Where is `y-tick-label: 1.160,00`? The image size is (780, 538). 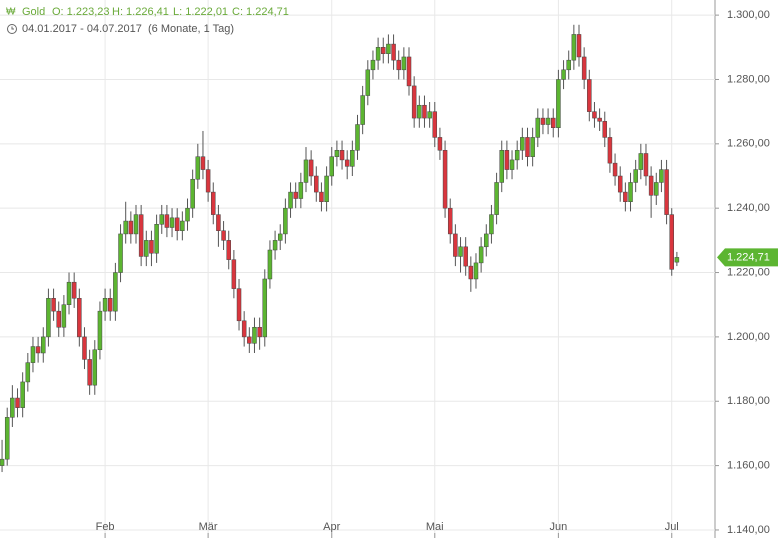
y-tick-label: 1.160,00 is located at coordinates (748, 466).